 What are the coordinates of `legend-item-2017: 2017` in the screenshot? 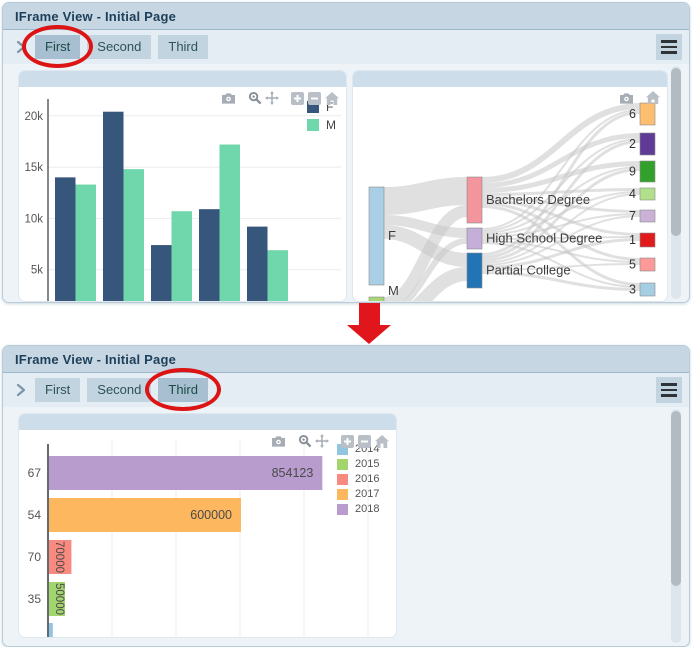 It's located at (358, 494).